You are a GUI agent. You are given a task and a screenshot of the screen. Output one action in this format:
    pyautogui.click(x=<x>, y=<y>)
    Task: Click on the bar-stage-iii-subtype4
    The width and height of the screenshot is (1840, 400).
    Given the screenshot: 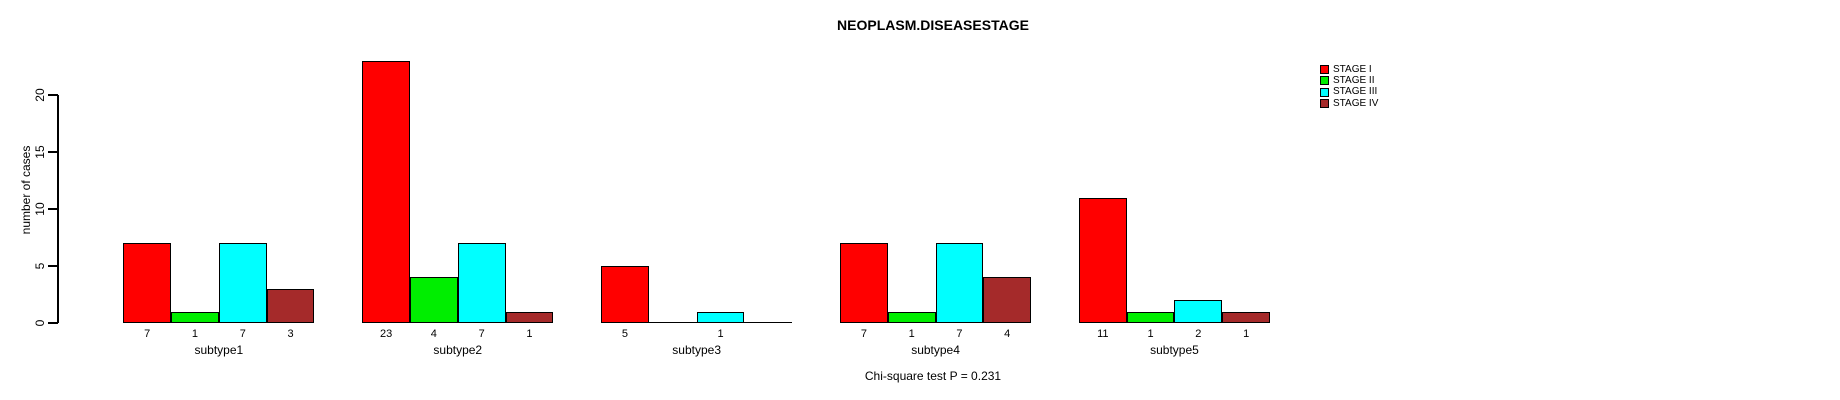 What is the action you would take?
    pyautogui.click(x=959, y=283)
    